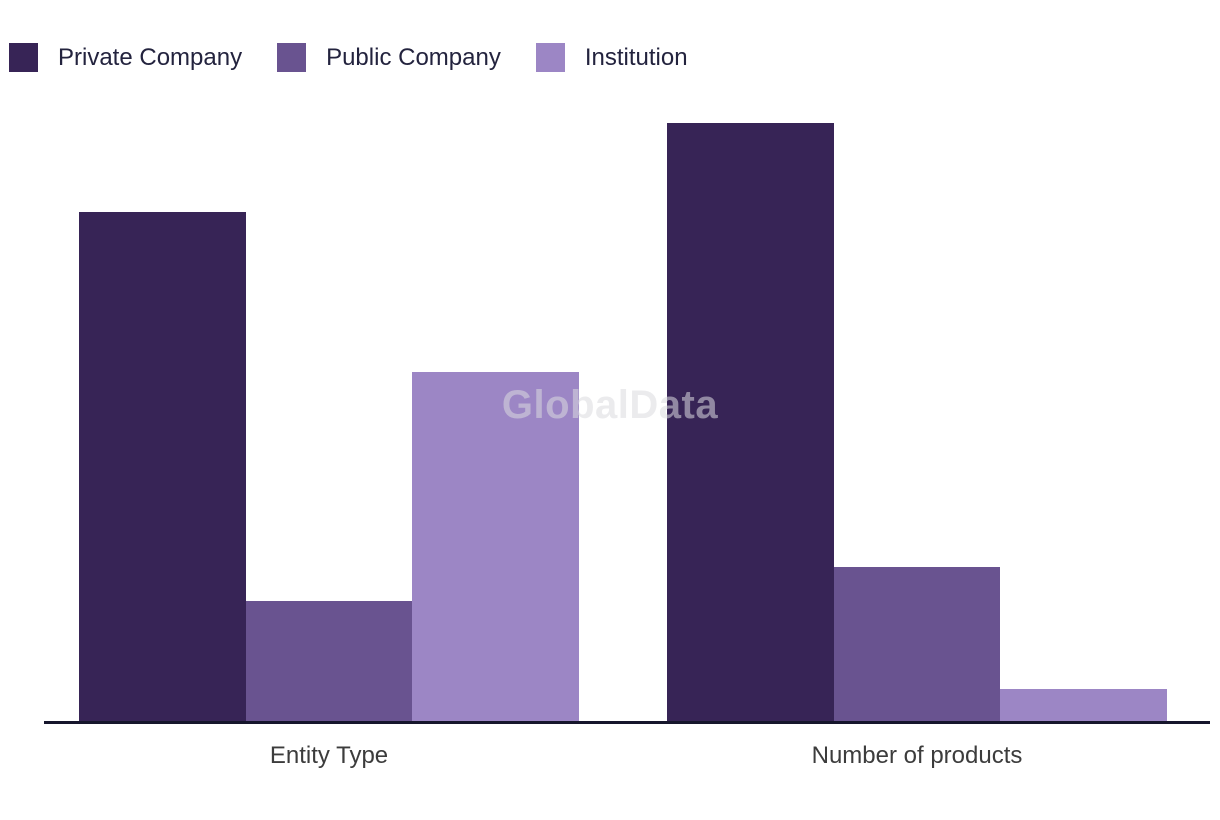  Describe the element at coordinates (917, 755) in the screenshot. I see `category-label-number-of-products: Number of products` at that location.